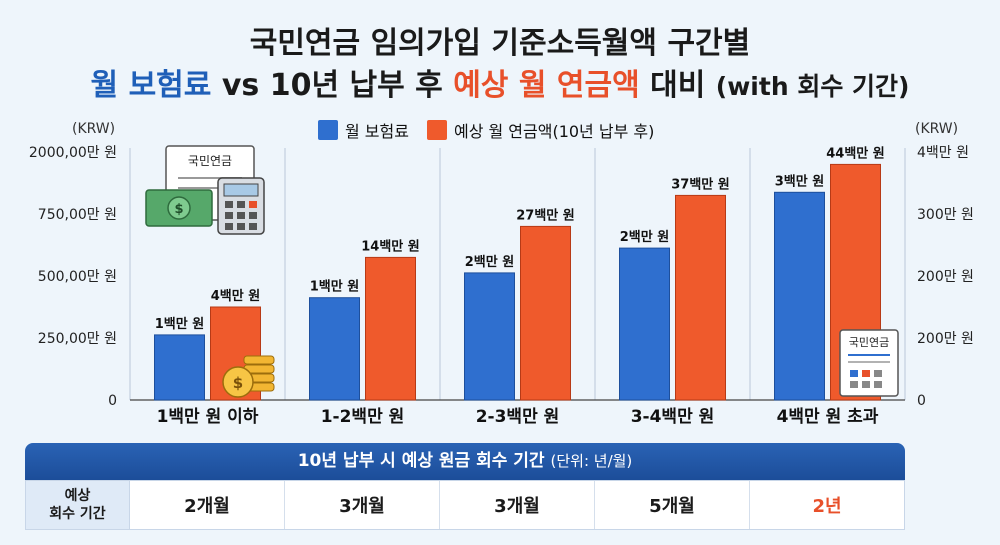  What do you see at coordinates (112, 401) in the screenshot?
I see `y-tick-left: 0` at bounding box center [112, 401].